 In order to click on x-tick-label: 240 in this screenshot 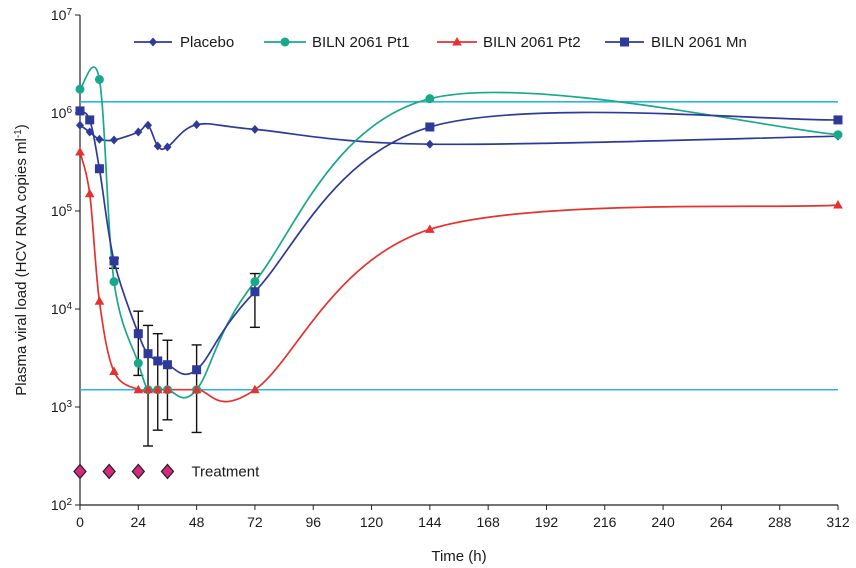, I will do `click(663, 522)`.